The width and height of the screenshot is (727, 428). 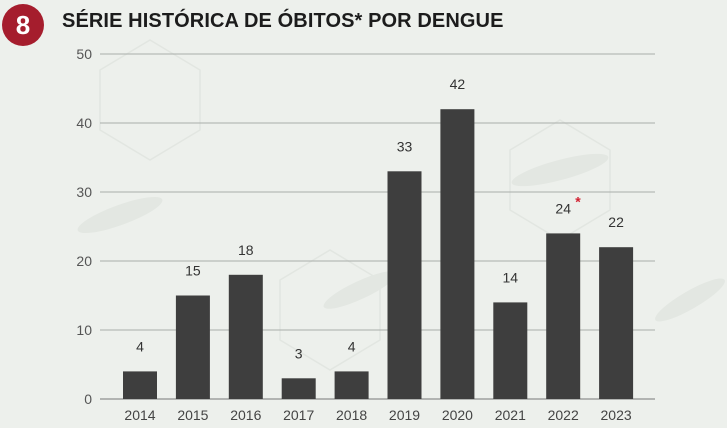 What do you see at coordinates (84, 123) in the screenshot?
I see `y-tick-label: 40` at bounding box center [84, 123].